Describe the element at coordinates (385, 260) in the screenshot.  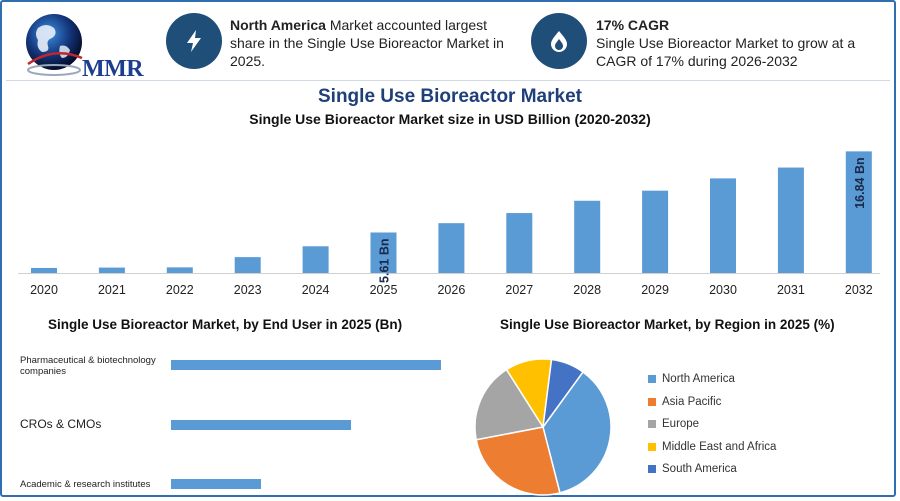
I see `data-label-2025: 5.61 Bn` at that location.